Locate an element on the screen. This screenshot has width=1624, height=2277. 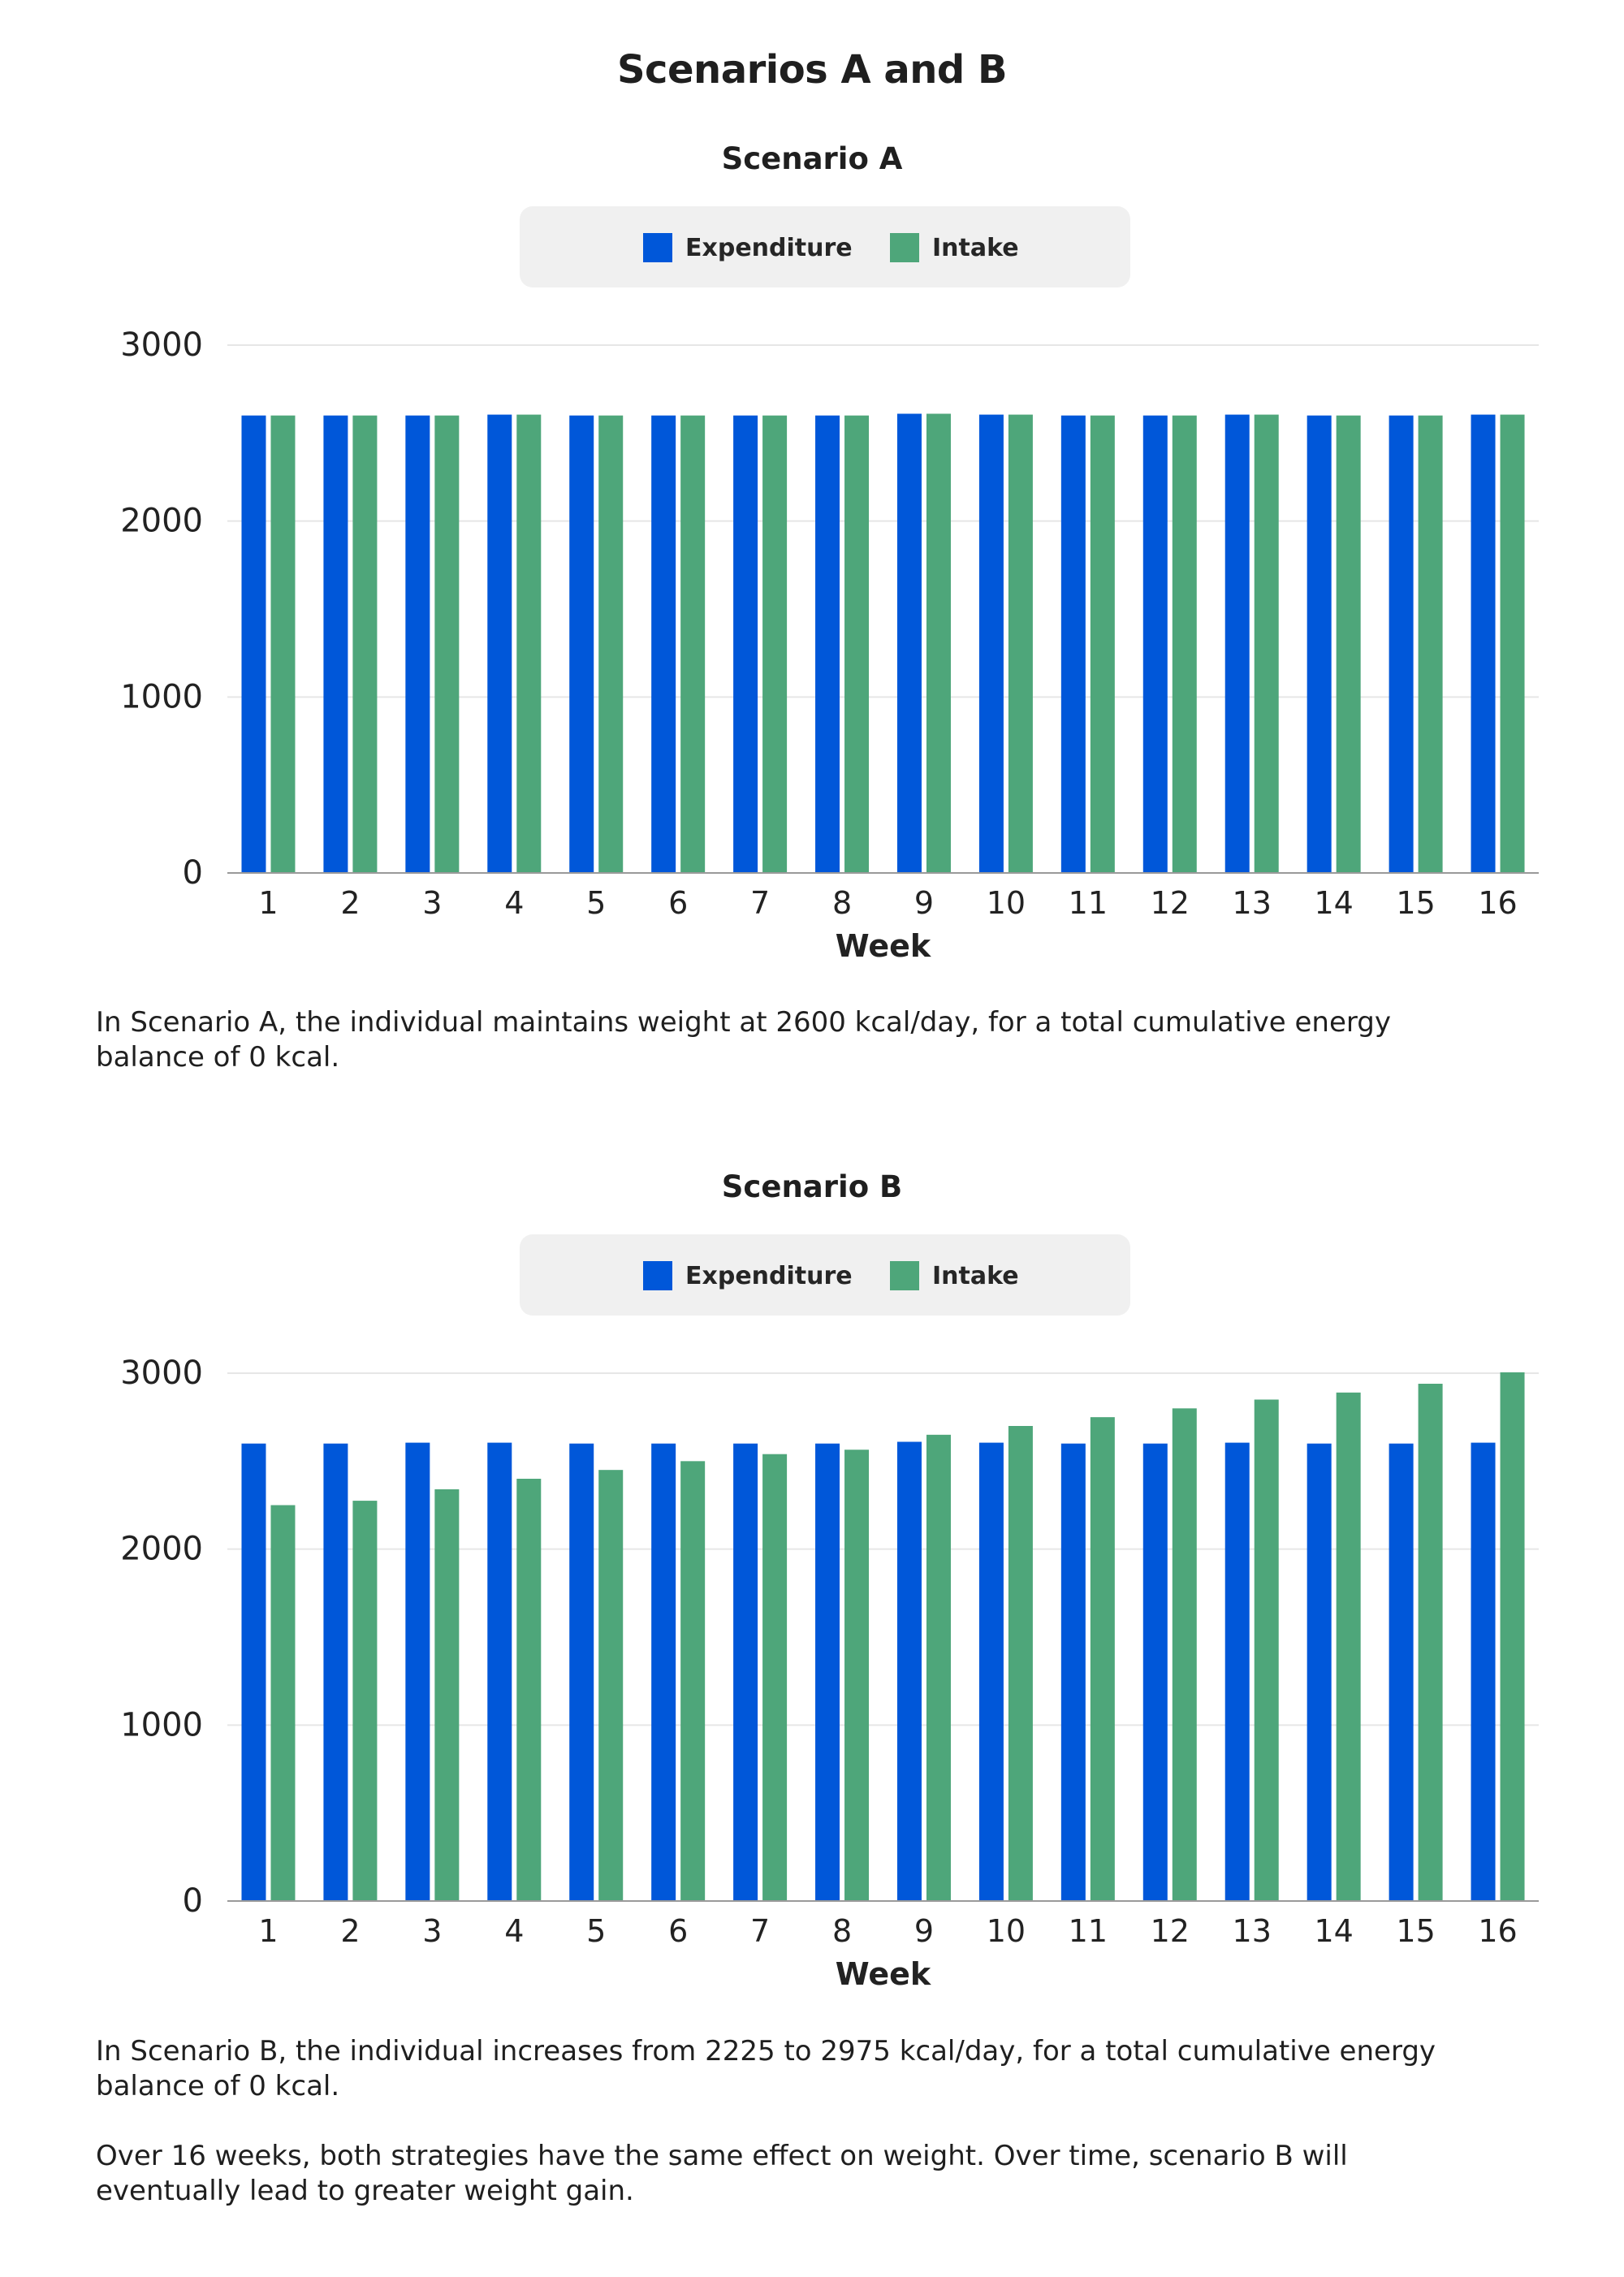
x-tick-label: 13 is located at coordinates (1253, 903).